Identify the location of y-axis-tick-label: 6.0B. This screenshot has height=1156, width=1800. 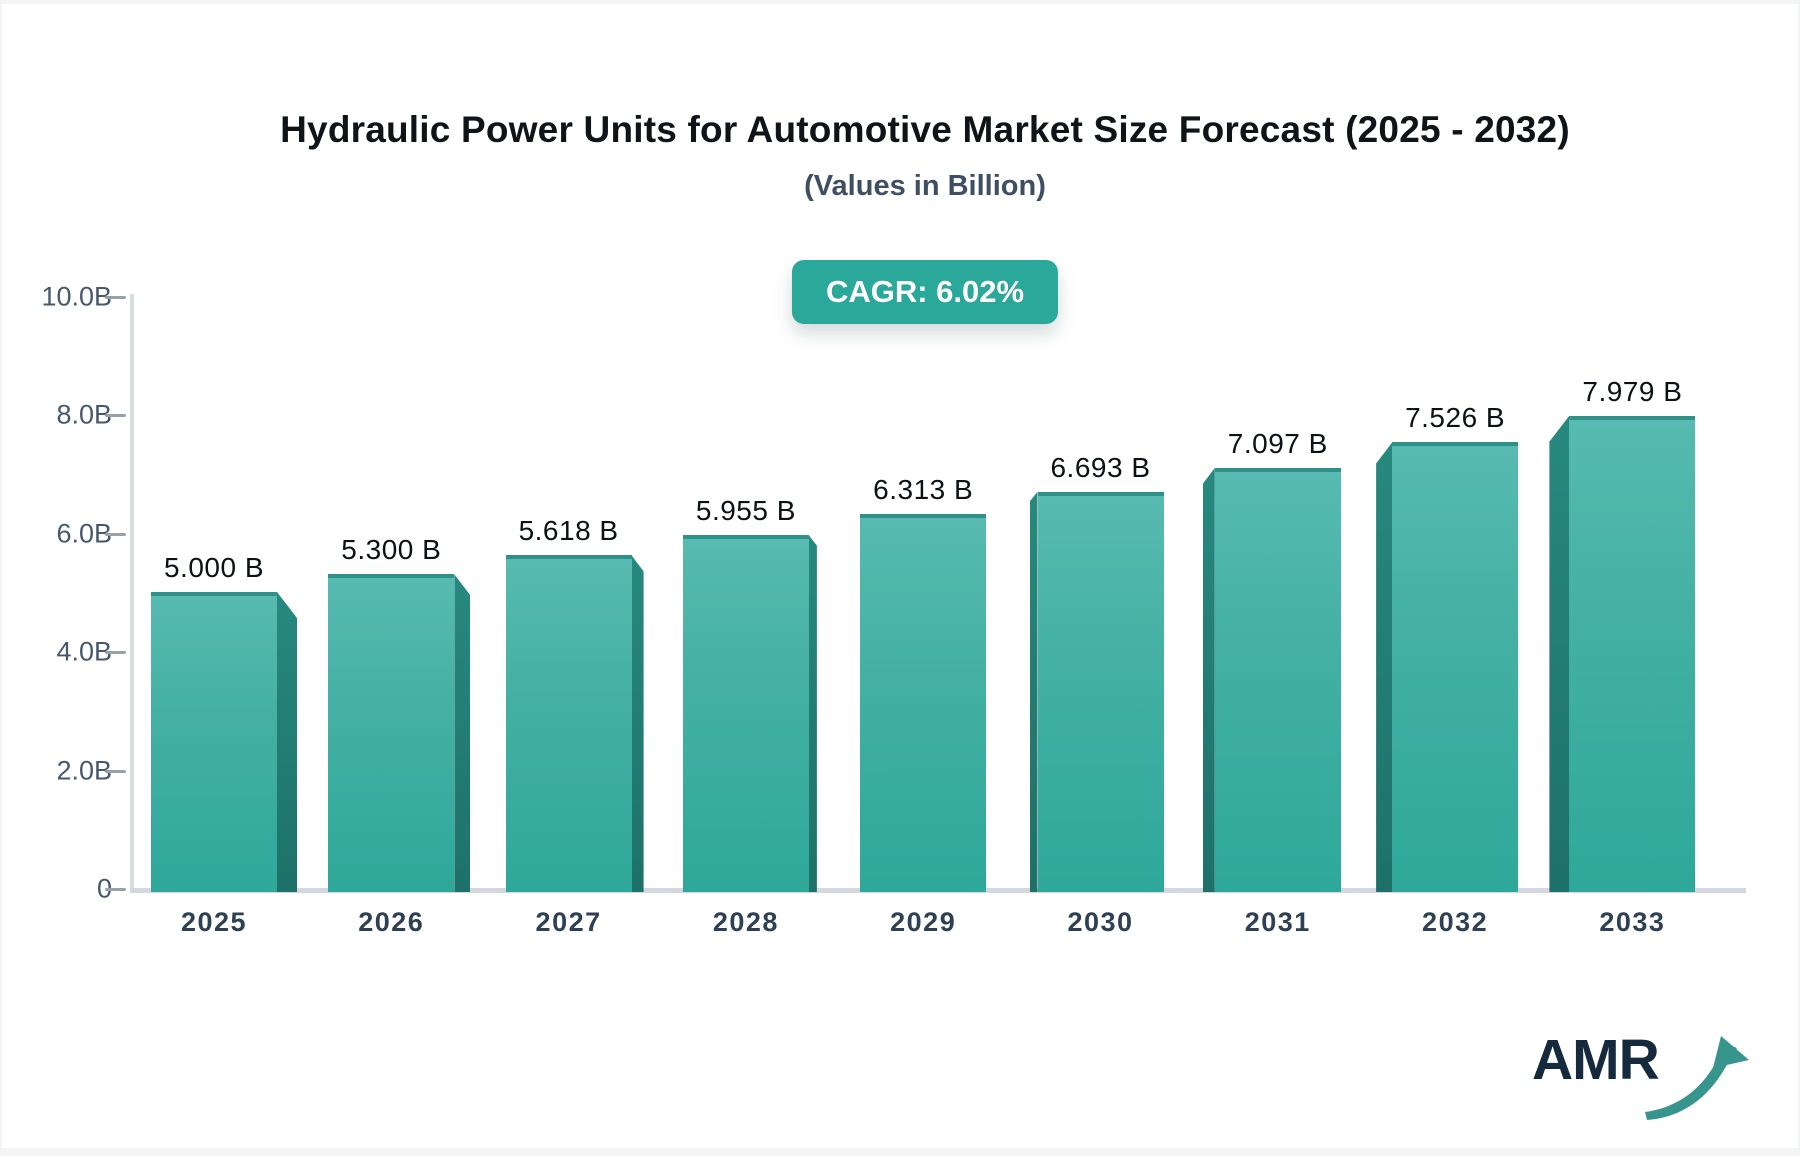
(84, 533).